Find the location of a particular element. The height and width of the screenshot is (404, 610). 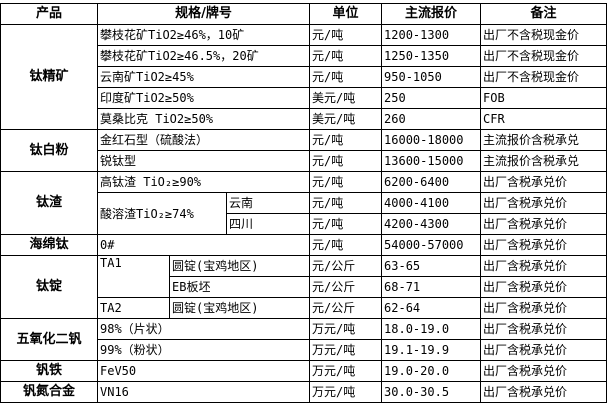

spec-cell: 酸溶渣TiO₂≥74% is located at coordinates (162, 213).